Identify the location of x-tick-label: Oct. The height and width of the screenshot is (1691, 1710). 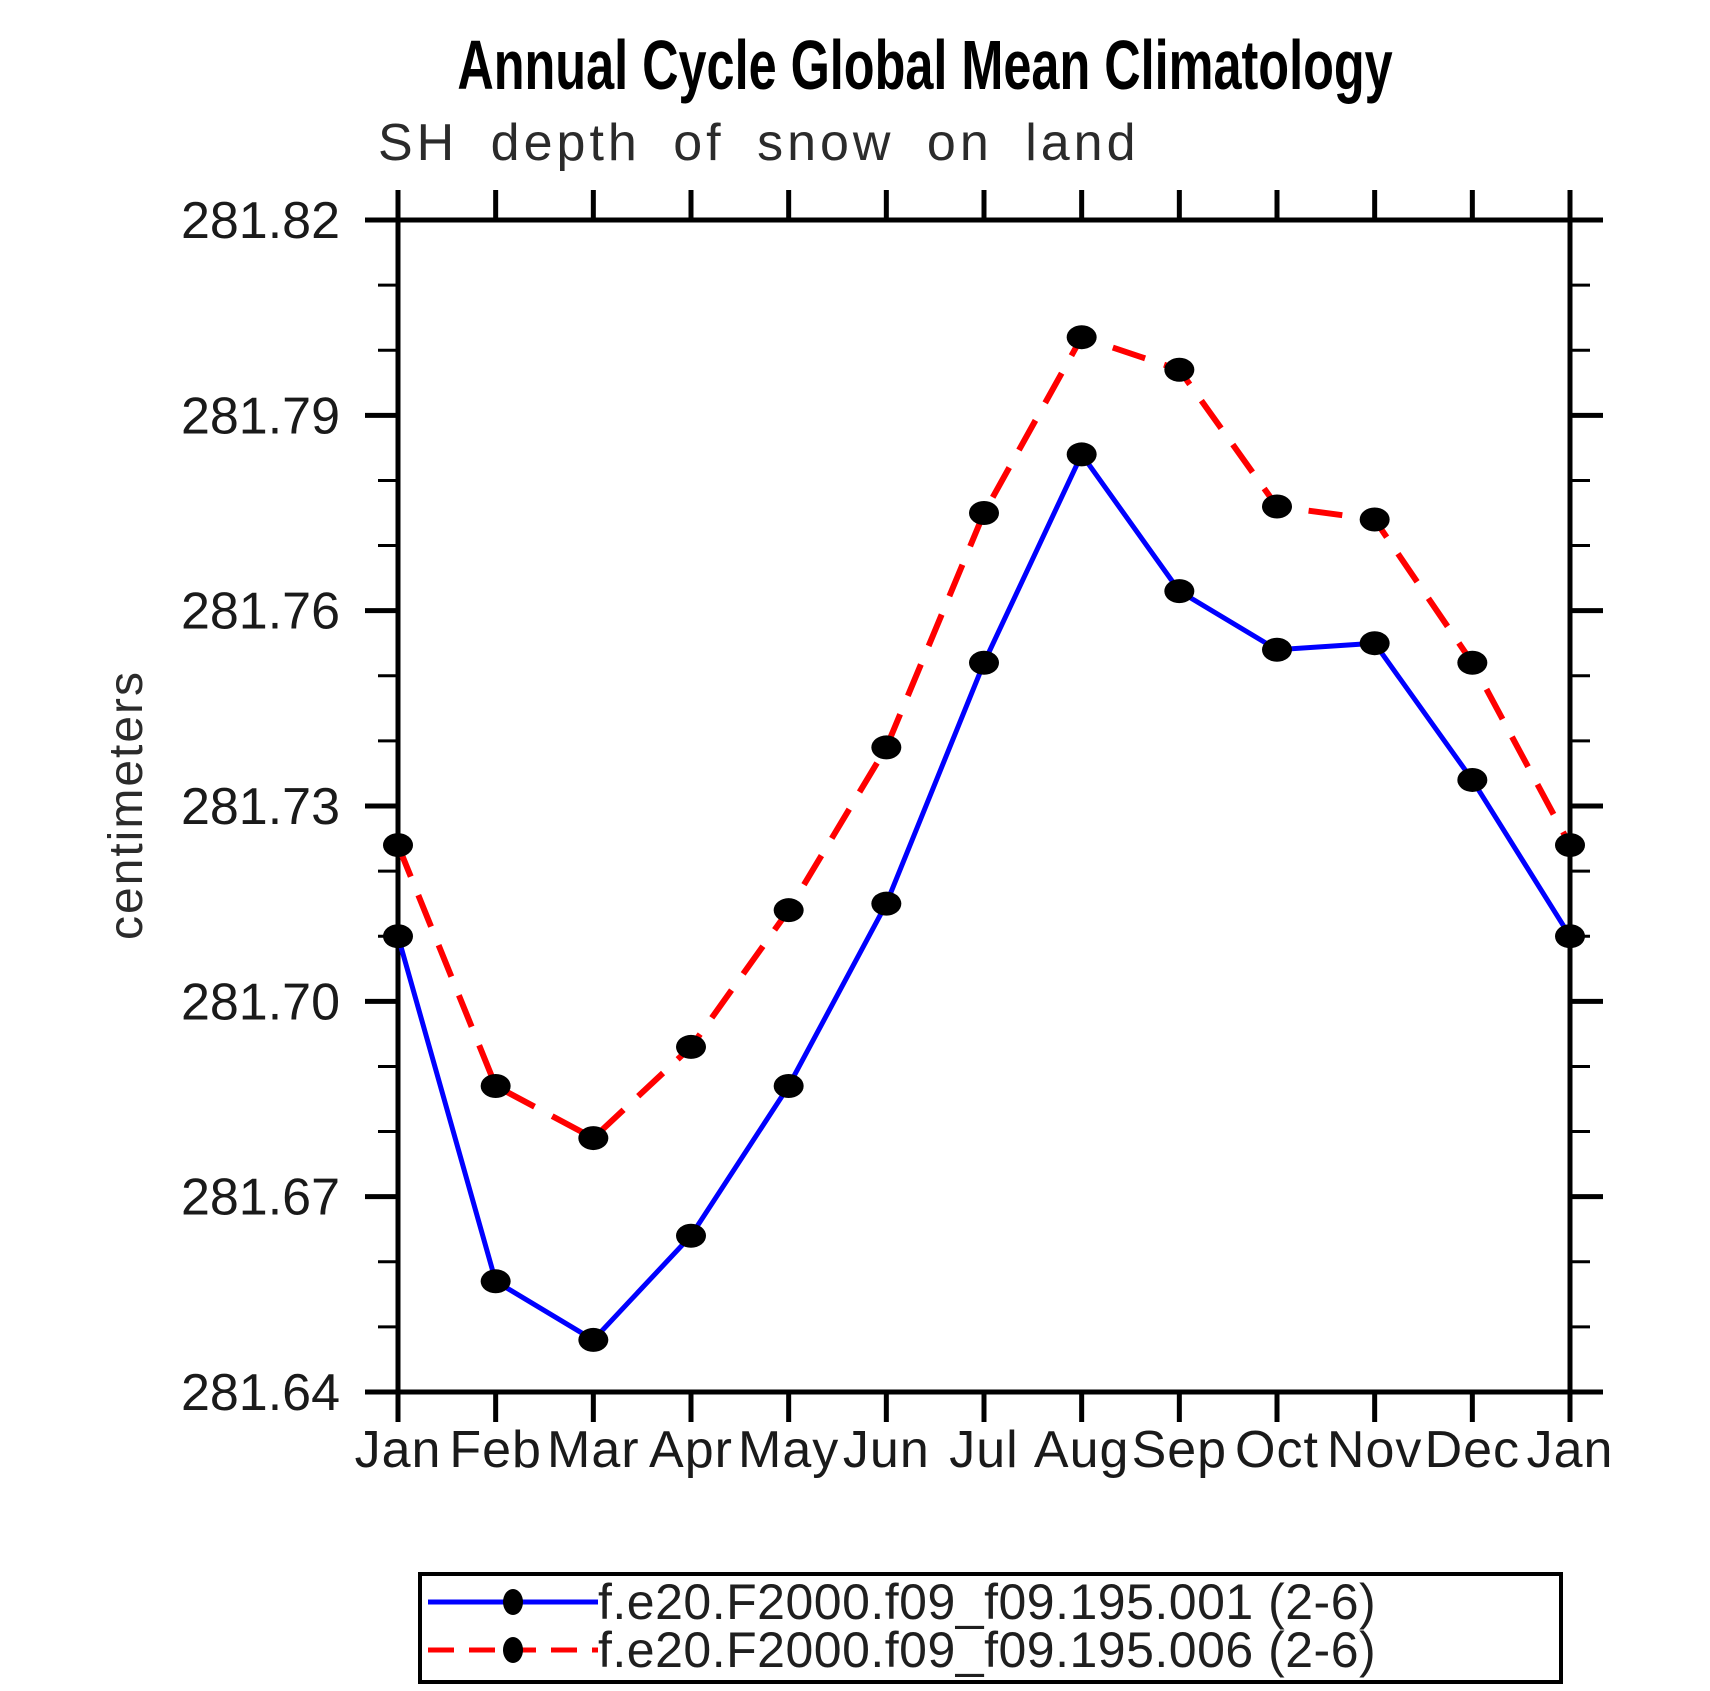
(1277, 1450).